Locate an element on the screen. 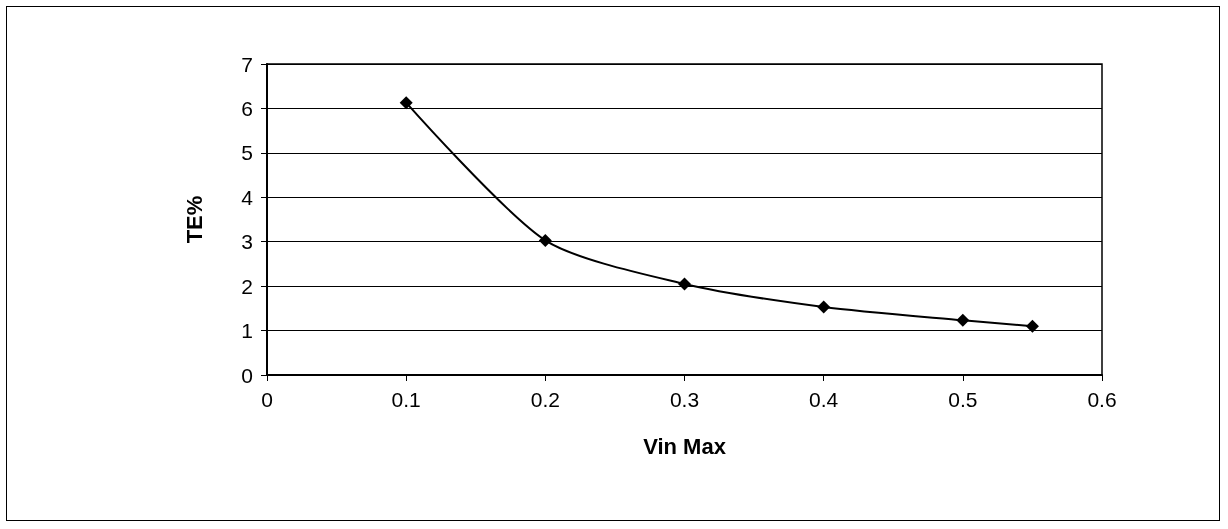  y-tick-label: 5 is located at coordinates (247, 153).